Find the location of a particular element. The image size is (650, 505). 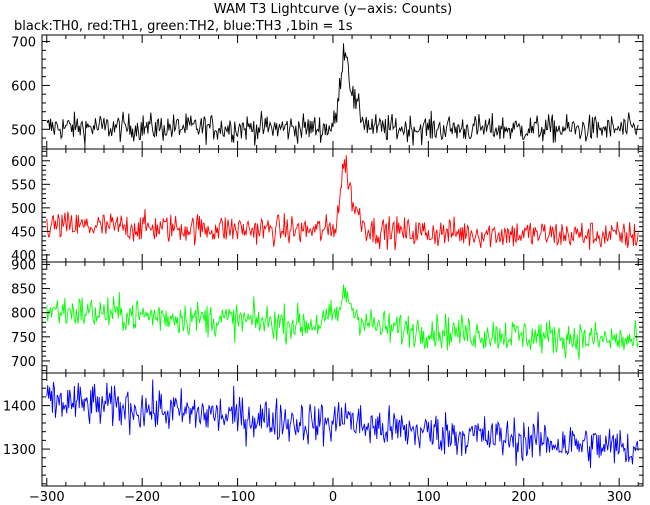

y-tick-label: 800 is located at coordinates (23, 314).